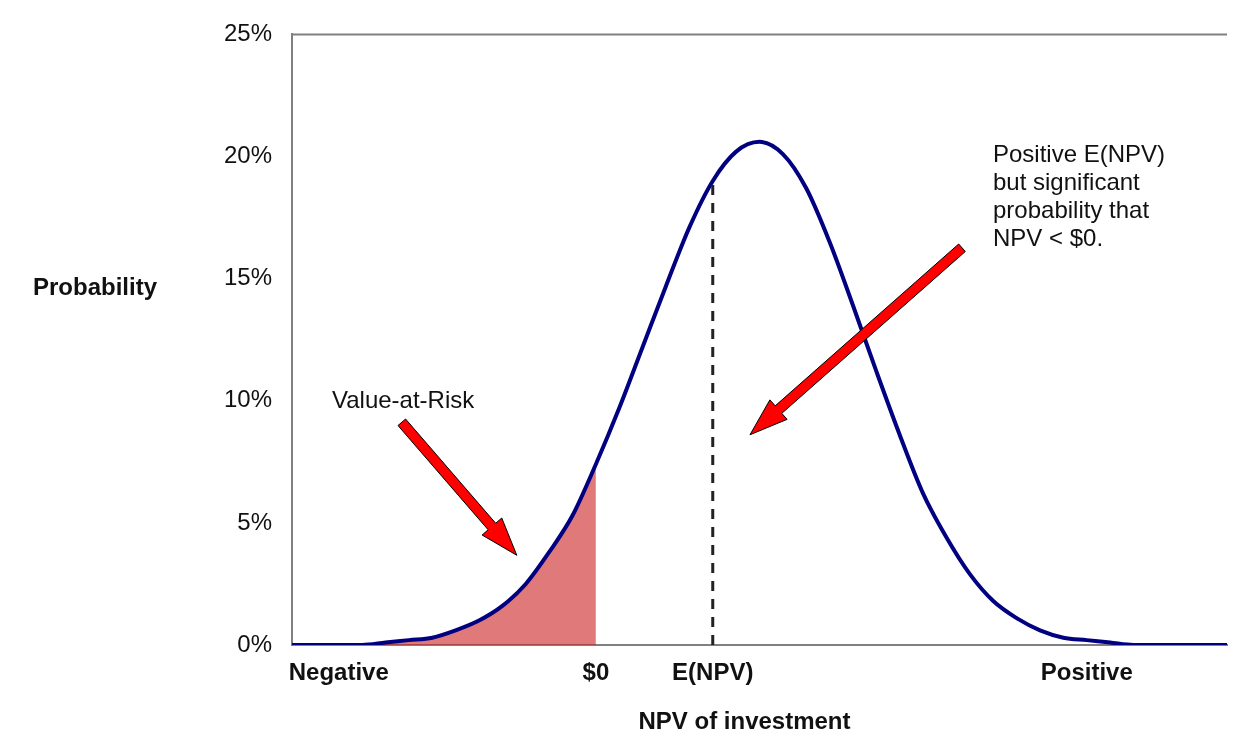 This screenshot has height=737, width=1241. What do you see at coordinates (1086, 672) in the screenshot?
I see `x-tick-label: Positive` at bounding box center [1086, 672].